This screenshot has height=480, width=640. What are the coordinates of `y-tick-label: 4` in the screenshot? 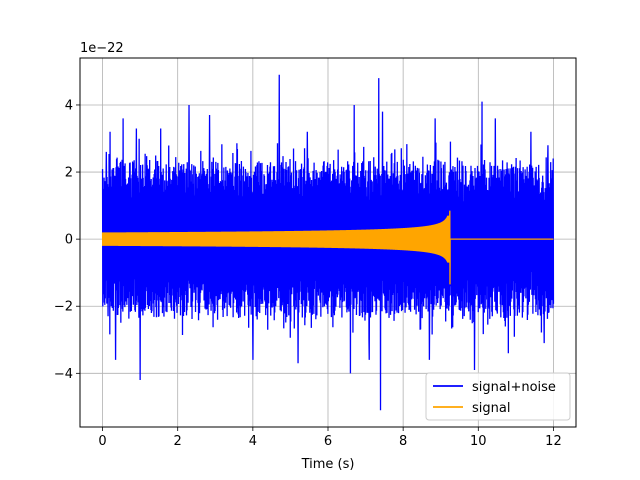 It's located at (69, 105).